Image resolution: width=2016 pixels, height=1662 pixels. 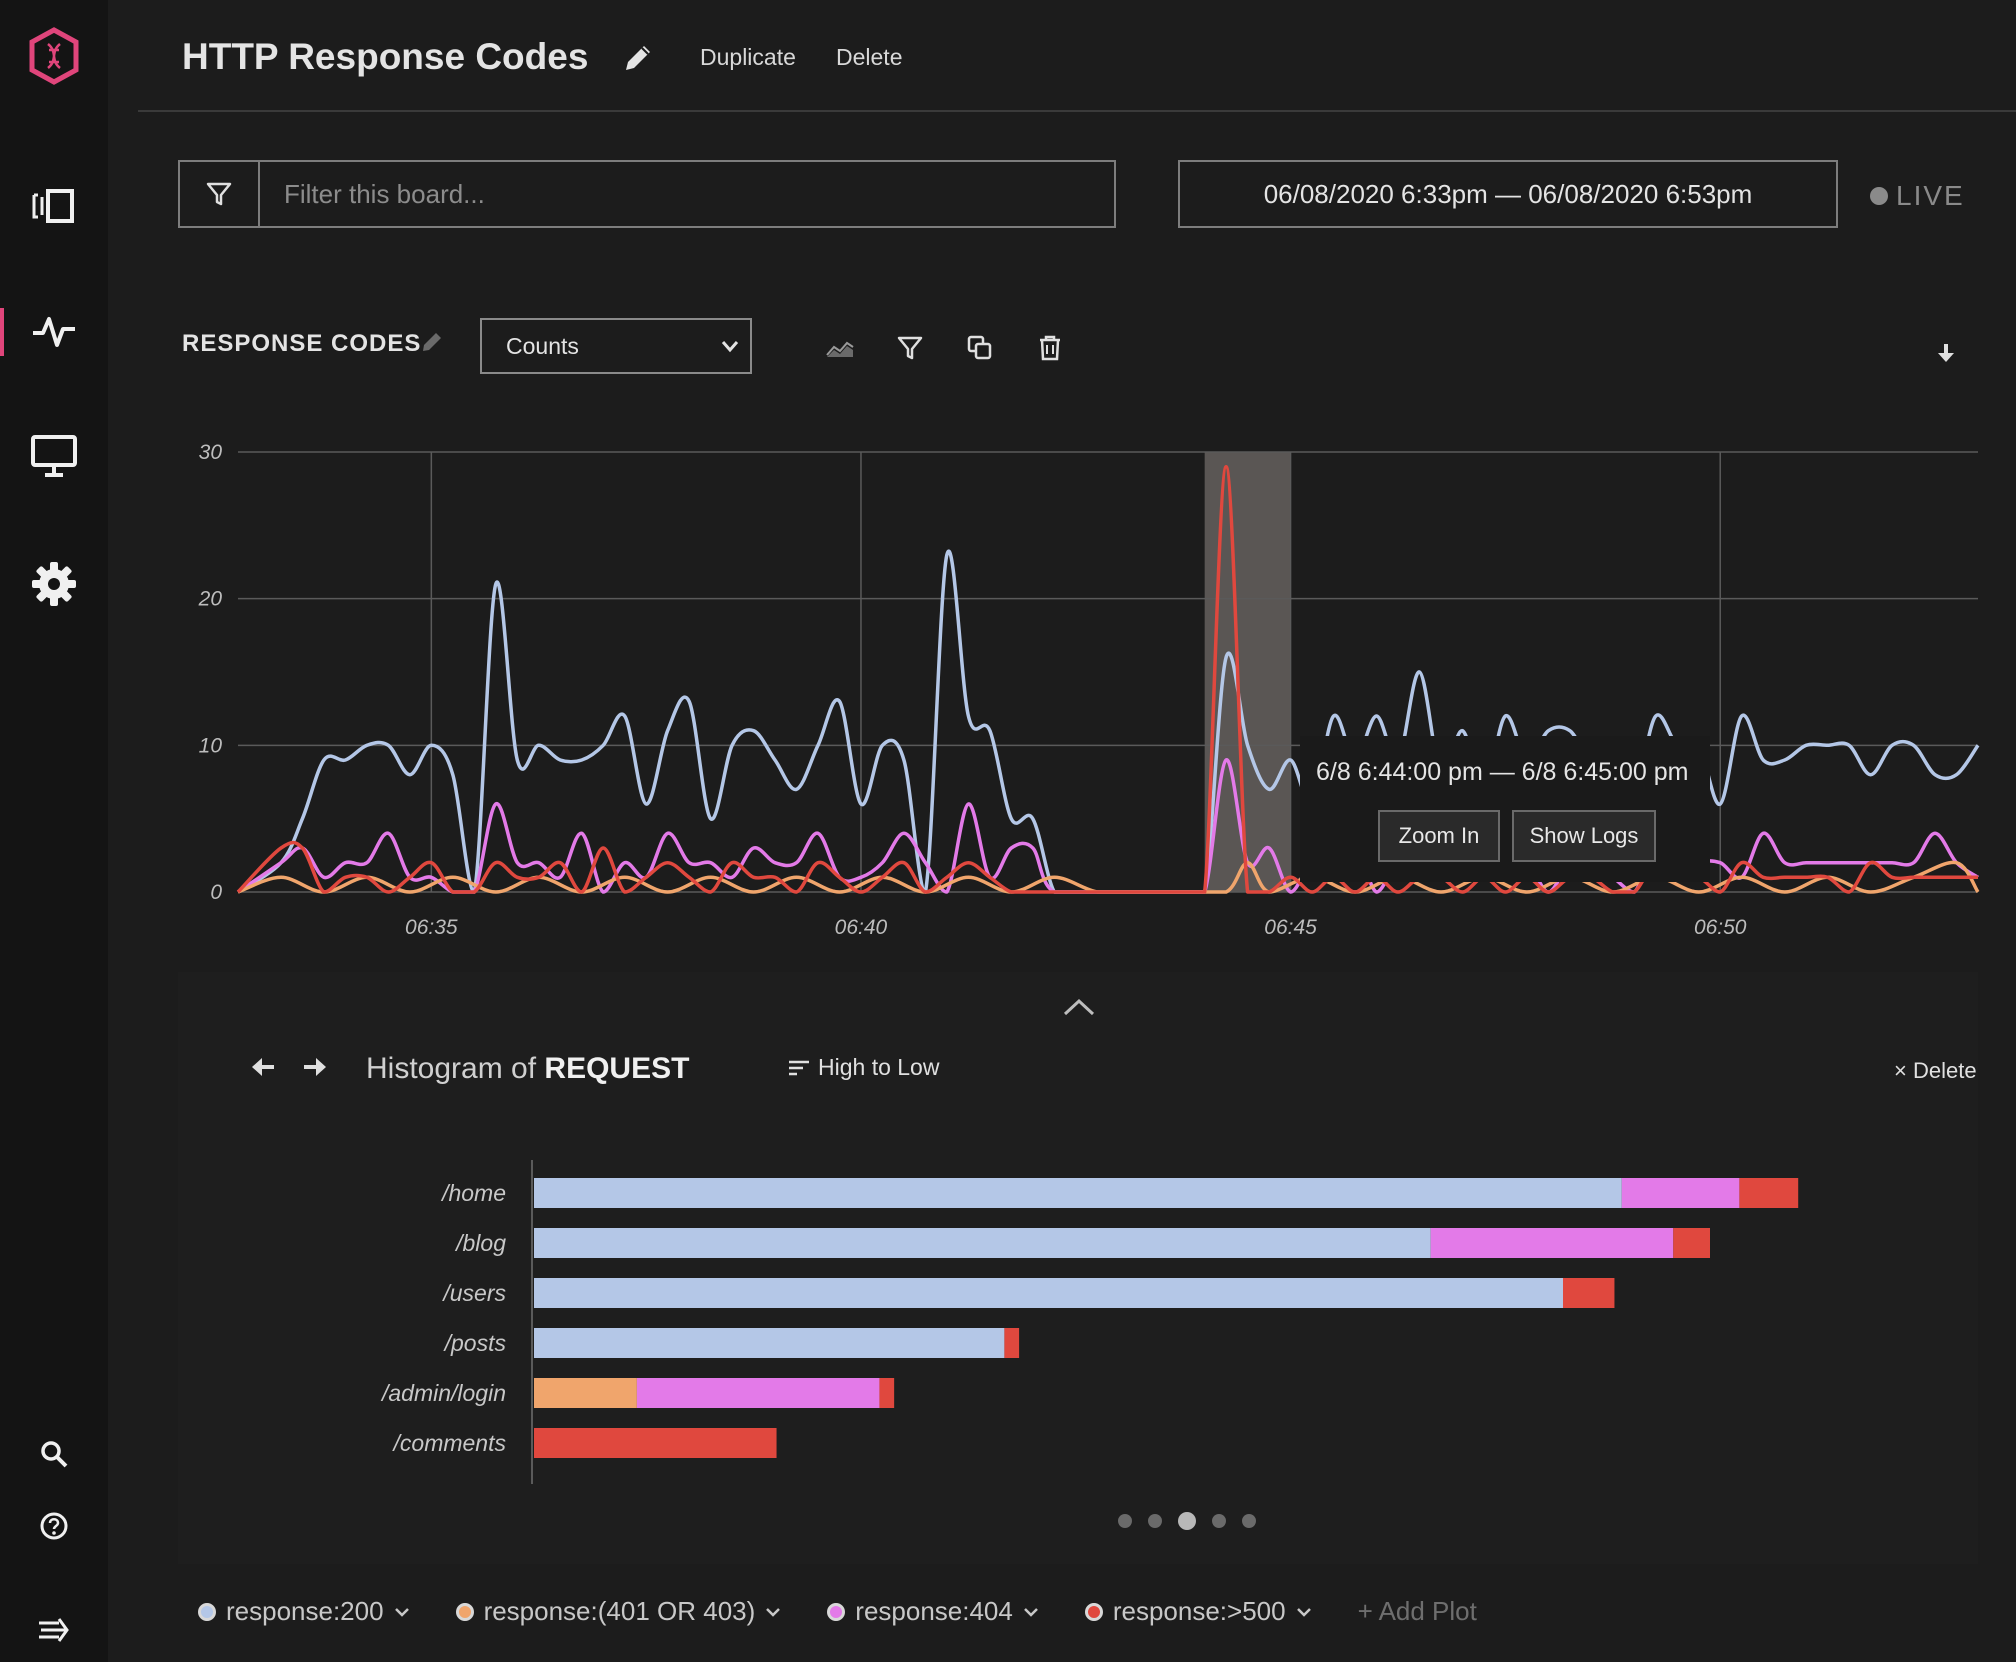 What do you see at coordinates (54, 332) in the screenshot?
I see `pulse-icon` at bounding box center [54, 332].